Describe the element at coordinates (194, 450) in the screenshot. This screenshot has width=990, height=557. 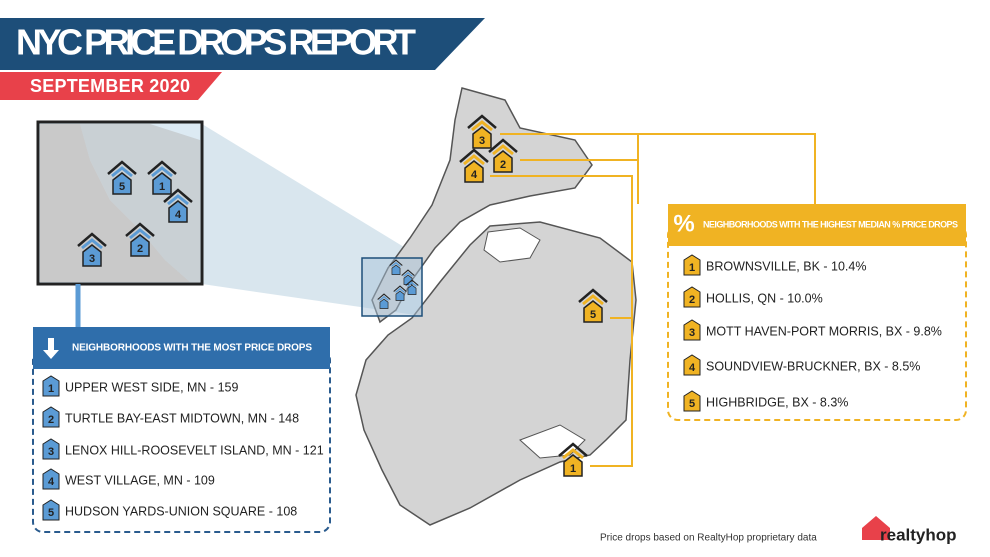
I see `list-item: LENOX HILL-ROOSEVELT ISLAND, MN - 121` at that location.